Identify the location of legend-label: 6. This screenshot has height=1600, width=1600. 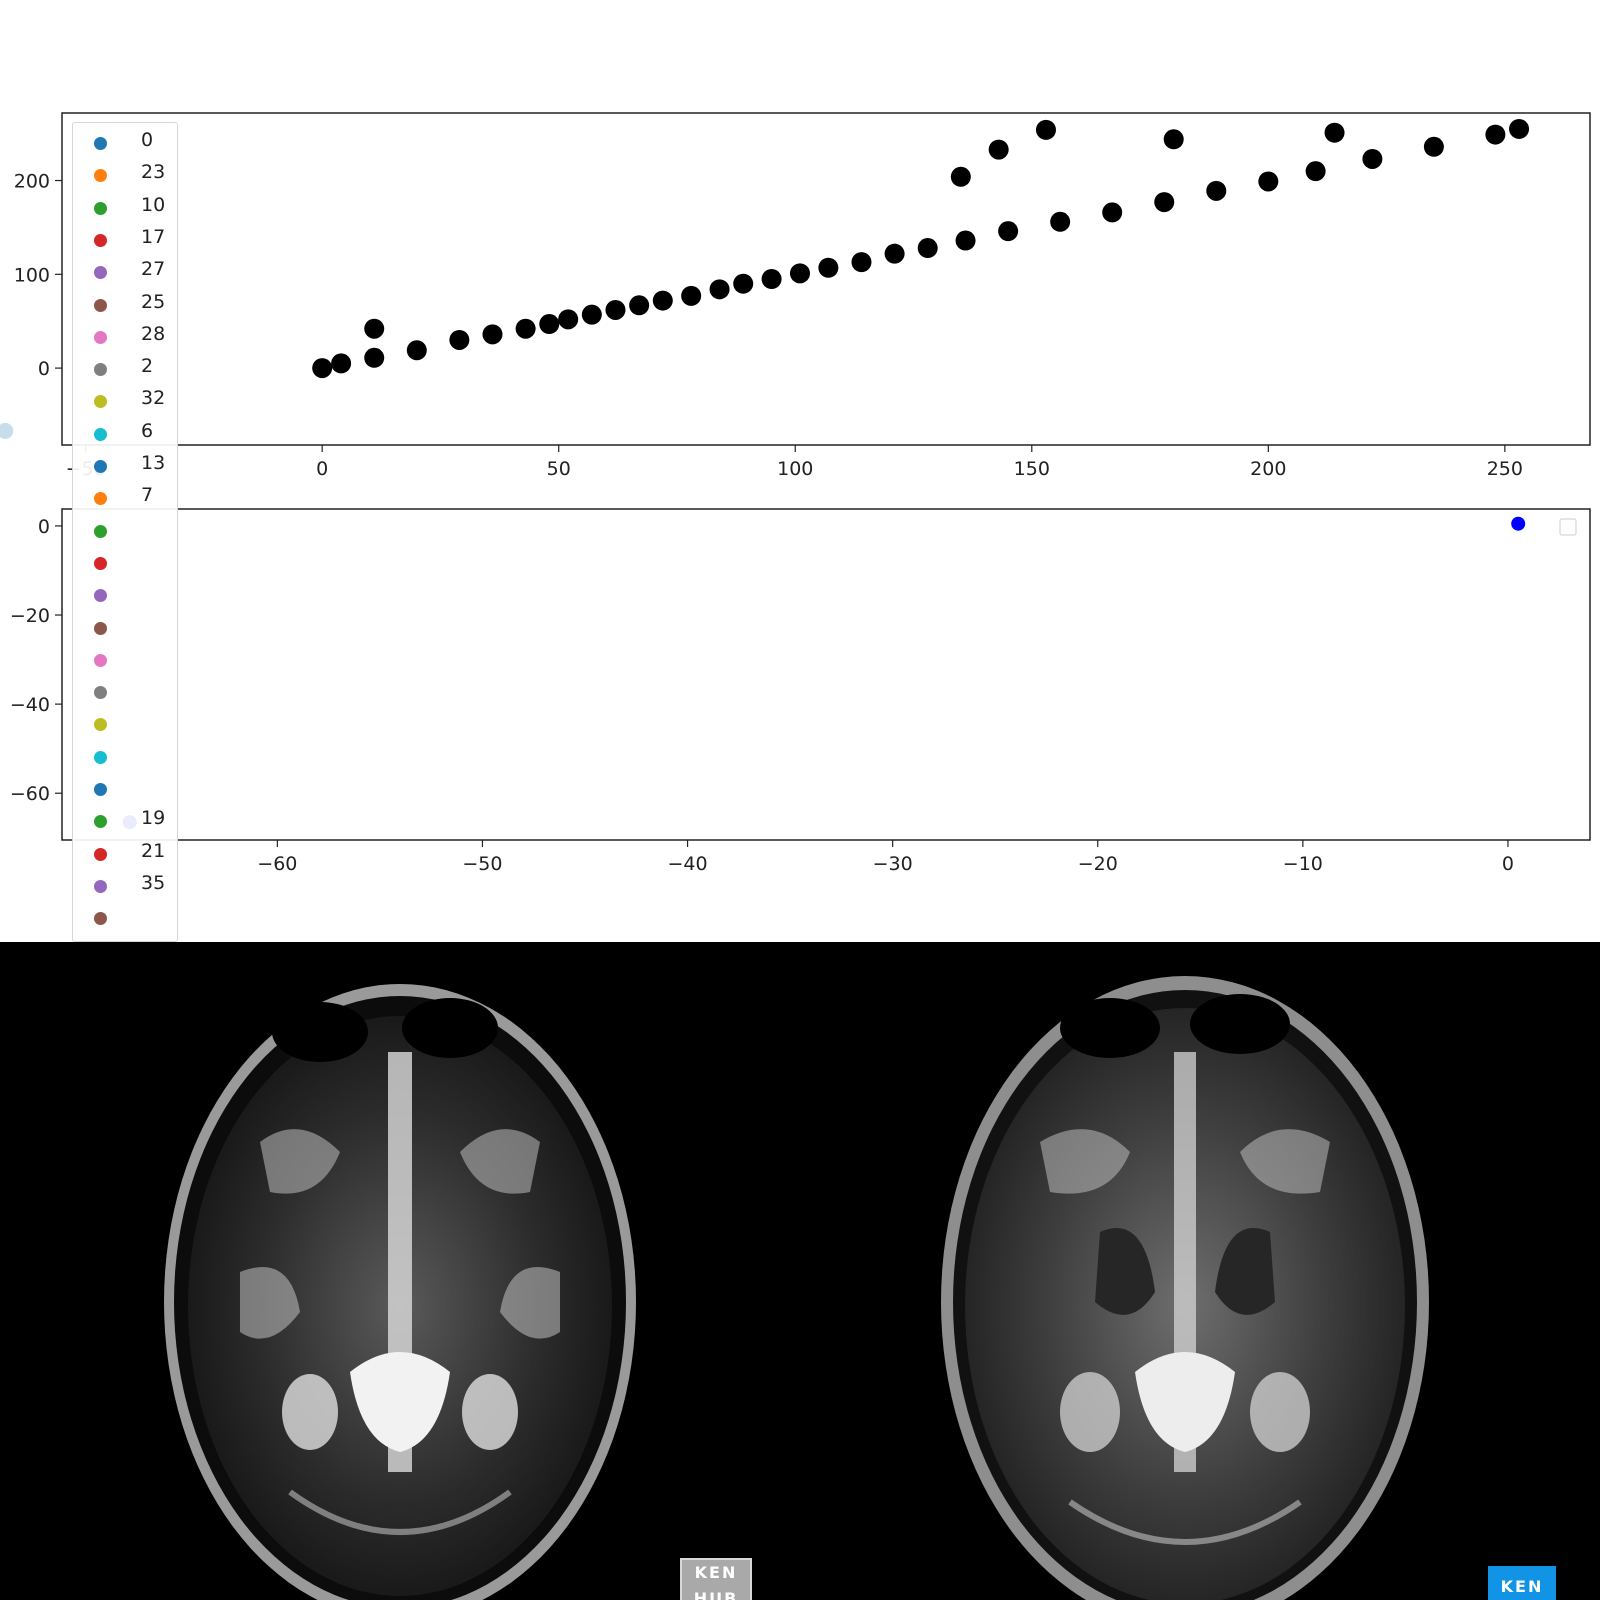
(147, 430).